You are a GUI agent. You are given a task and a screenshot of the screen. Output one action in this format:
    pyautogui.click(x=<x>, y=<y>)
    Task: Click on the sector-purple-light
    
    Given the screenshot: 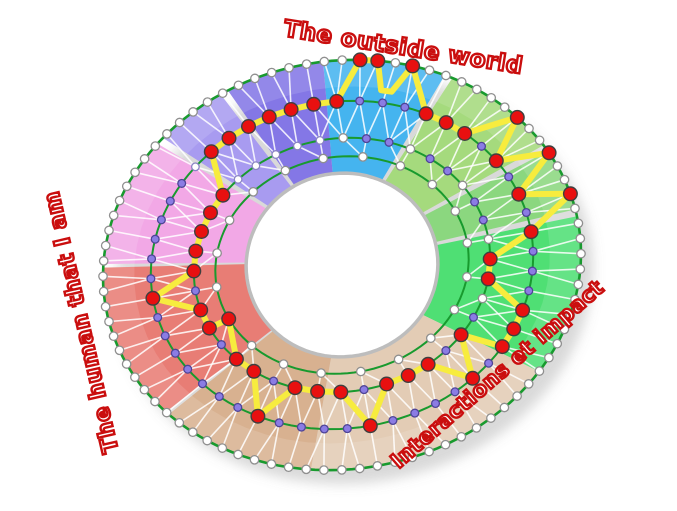 What is the action you would take?
    pyautogui.click(x=227, y=150)
    